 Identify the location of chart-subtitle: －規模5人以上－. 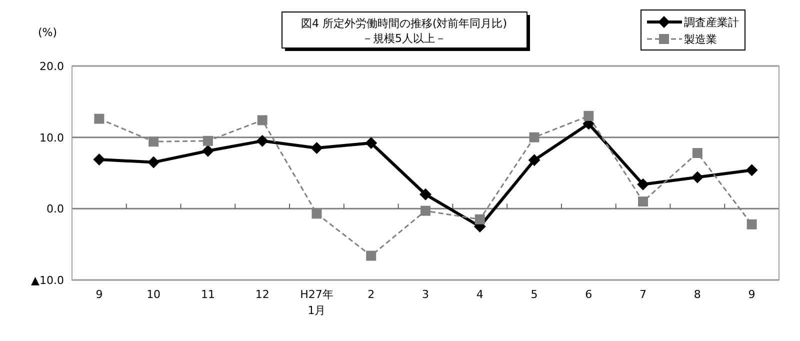
(404, 38).